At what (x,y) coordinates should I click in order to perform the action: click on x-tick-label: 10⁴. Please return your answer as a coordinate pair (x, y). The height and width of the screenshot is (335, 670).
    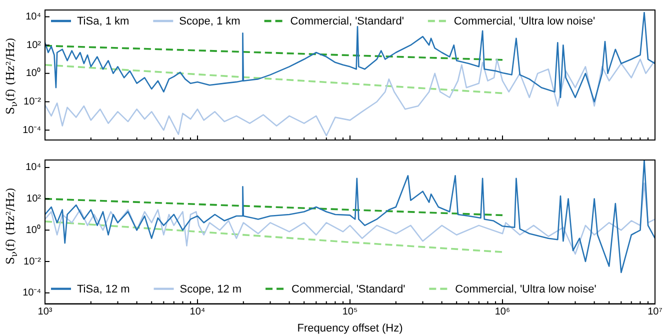
    Looking at the image, I should click on (198, 312).